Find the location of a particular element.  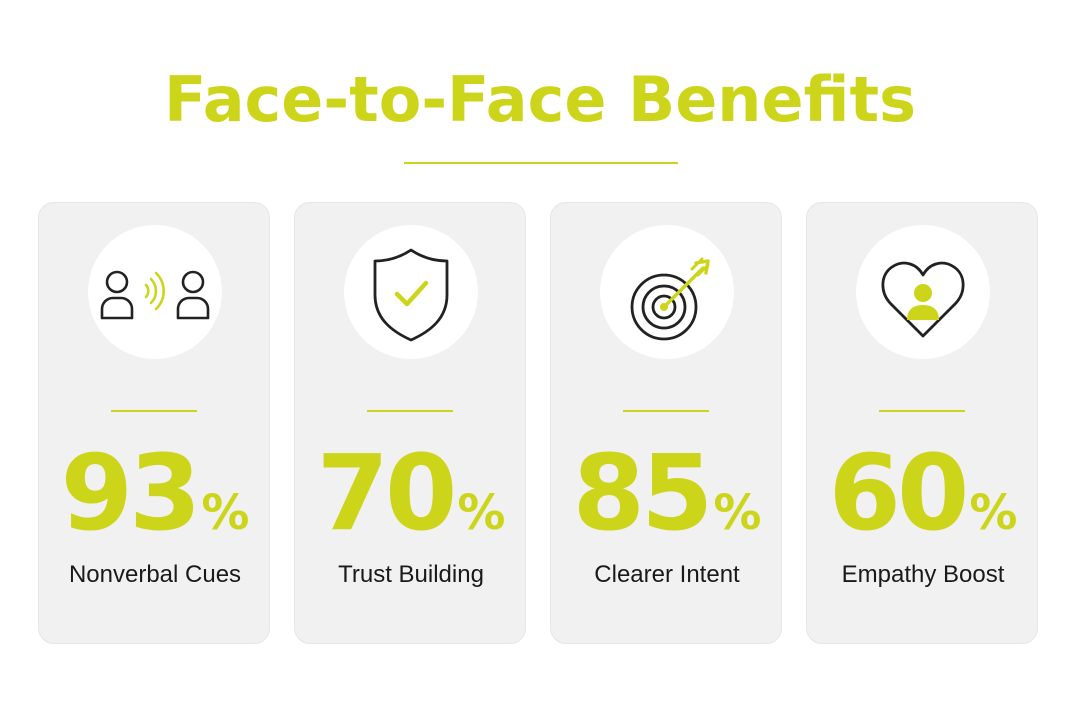

stat-number: 60 is located at coordinates (899, 493).